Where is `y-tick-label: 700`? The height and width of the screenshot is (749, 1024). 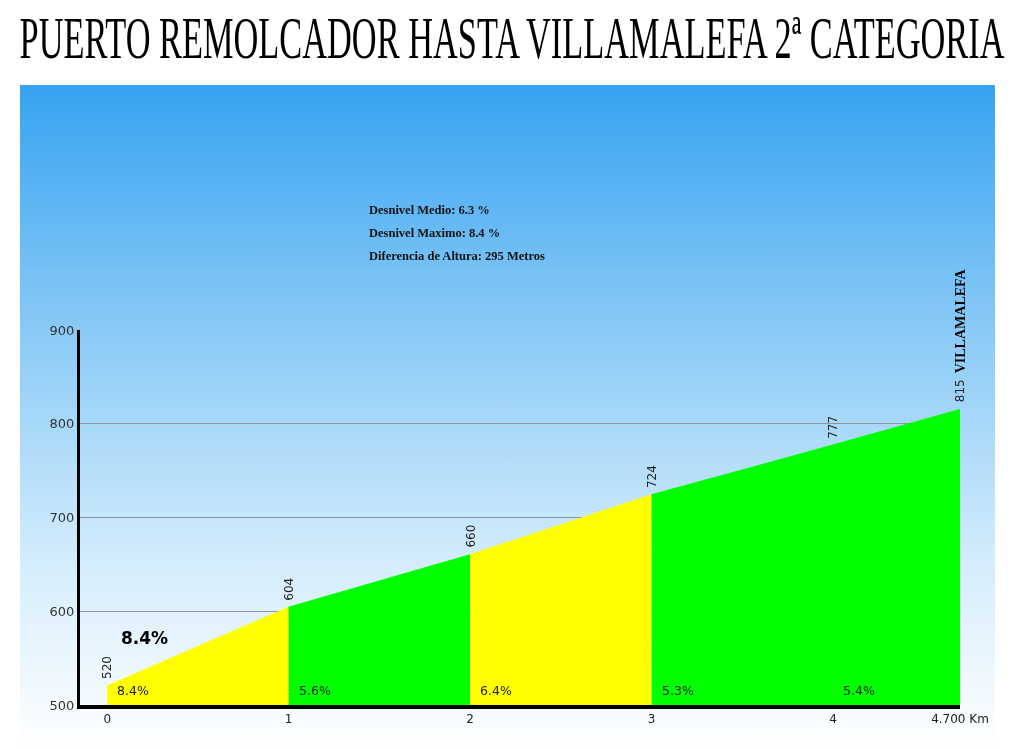 y-tick-label: 700 is located at coordinates (62, 518).